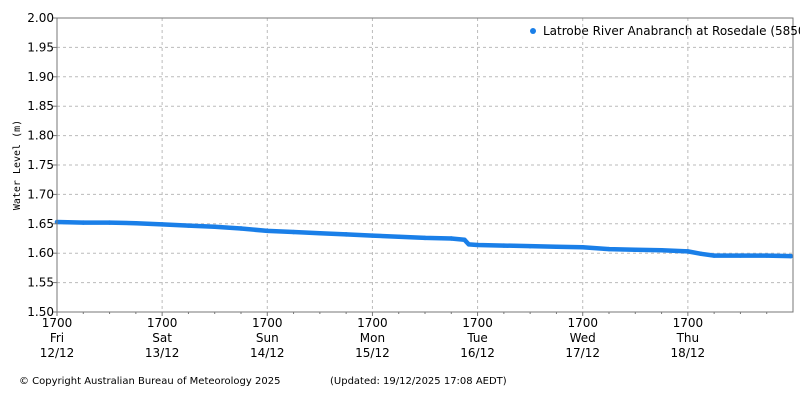 Image resolution: width=800 pixels, height=404 pixels. What do you see at coordinates (477, 353) in the screenshot?
I see `x-tick-label-date: 16/12` at bounding box center [477, 353].